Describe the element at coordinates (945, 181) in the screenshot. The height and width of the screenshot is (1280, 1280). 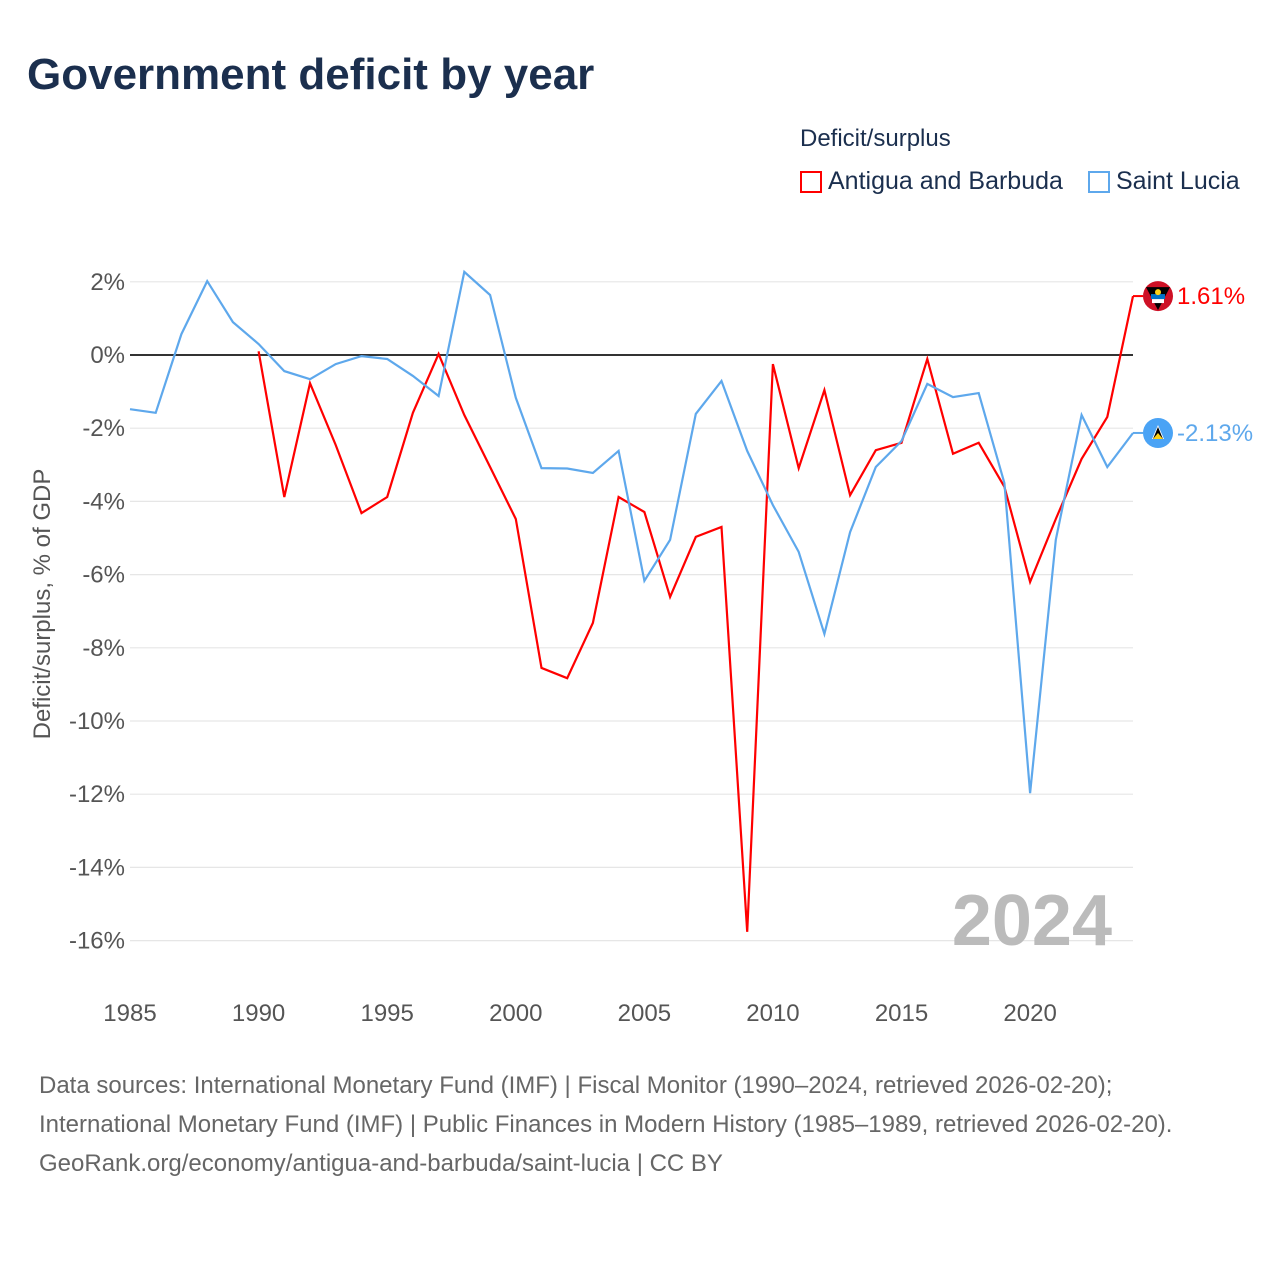
I see `legend-label: Antigua and Barbuda` at that location.